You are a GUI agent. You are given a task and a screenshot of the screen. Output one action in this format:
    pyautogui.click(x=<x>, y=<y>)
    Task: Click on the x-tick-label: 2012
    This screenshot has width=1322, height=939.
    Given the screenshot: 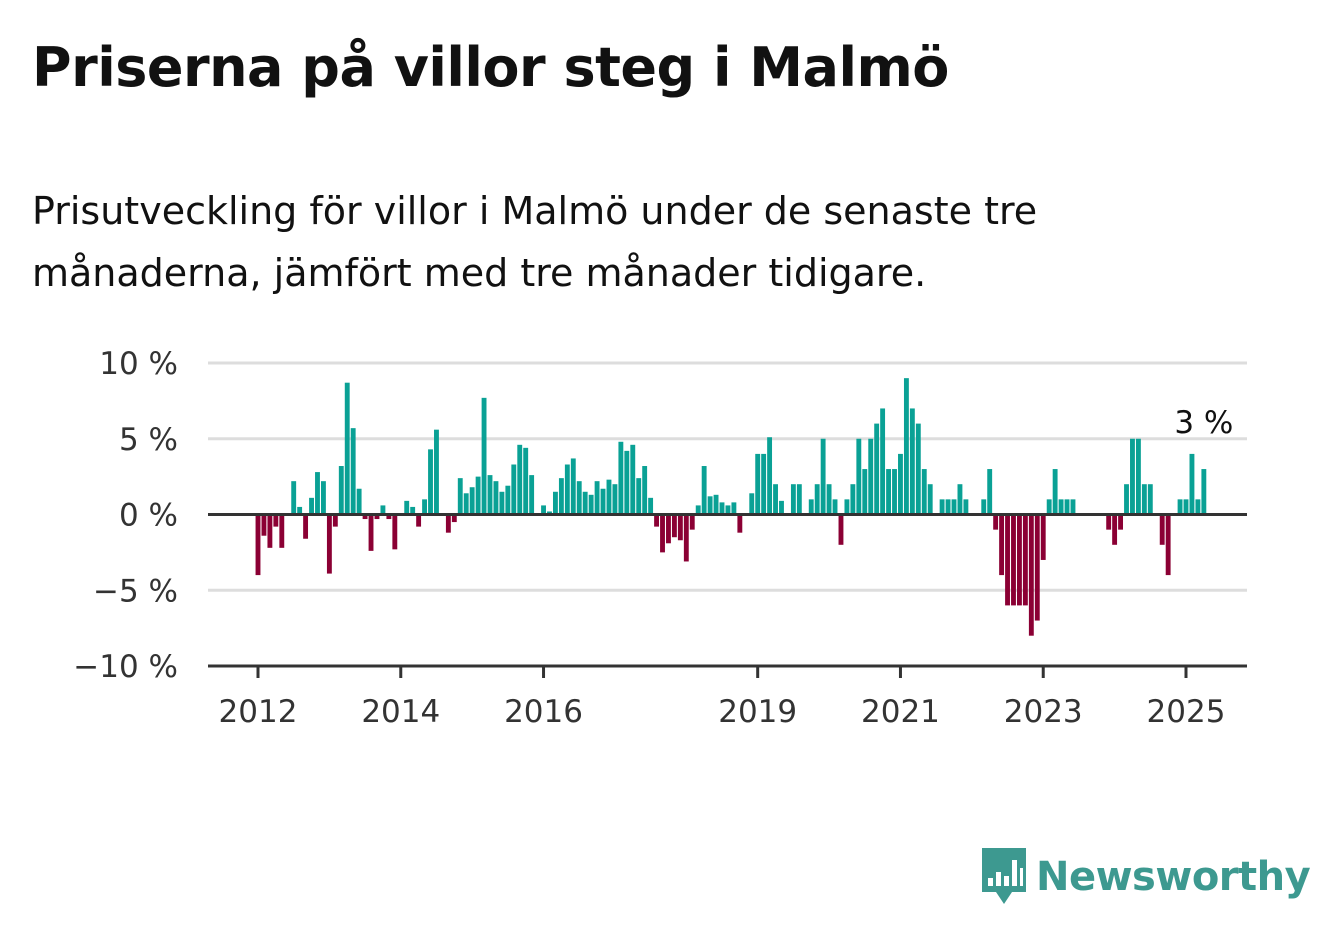 What is the action you would take?
    pyautogui.click(x=258, y=712)
    